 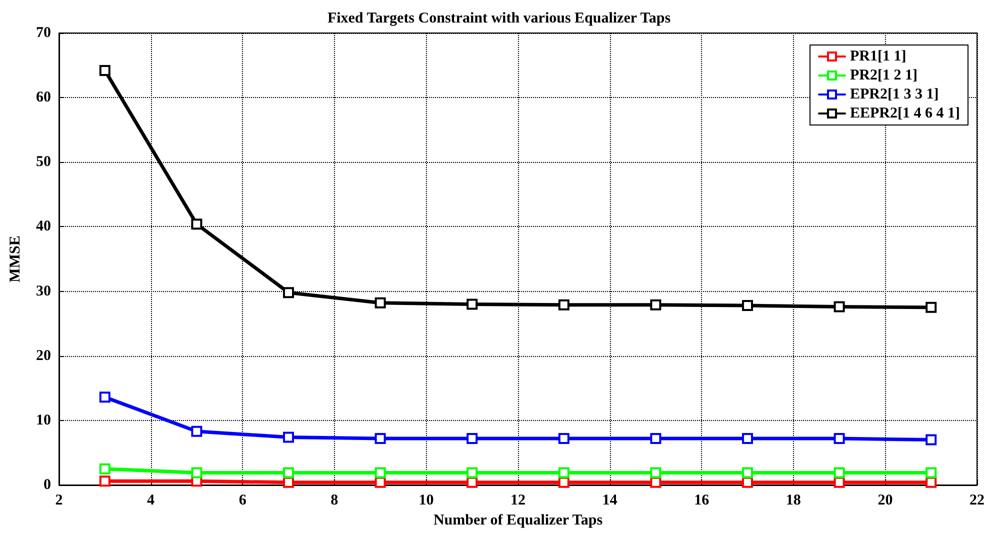 What do you see at coordinates (334, 500) in the screenshot?
I see `x-tick-label: 8` at bounding box center [334, 500].